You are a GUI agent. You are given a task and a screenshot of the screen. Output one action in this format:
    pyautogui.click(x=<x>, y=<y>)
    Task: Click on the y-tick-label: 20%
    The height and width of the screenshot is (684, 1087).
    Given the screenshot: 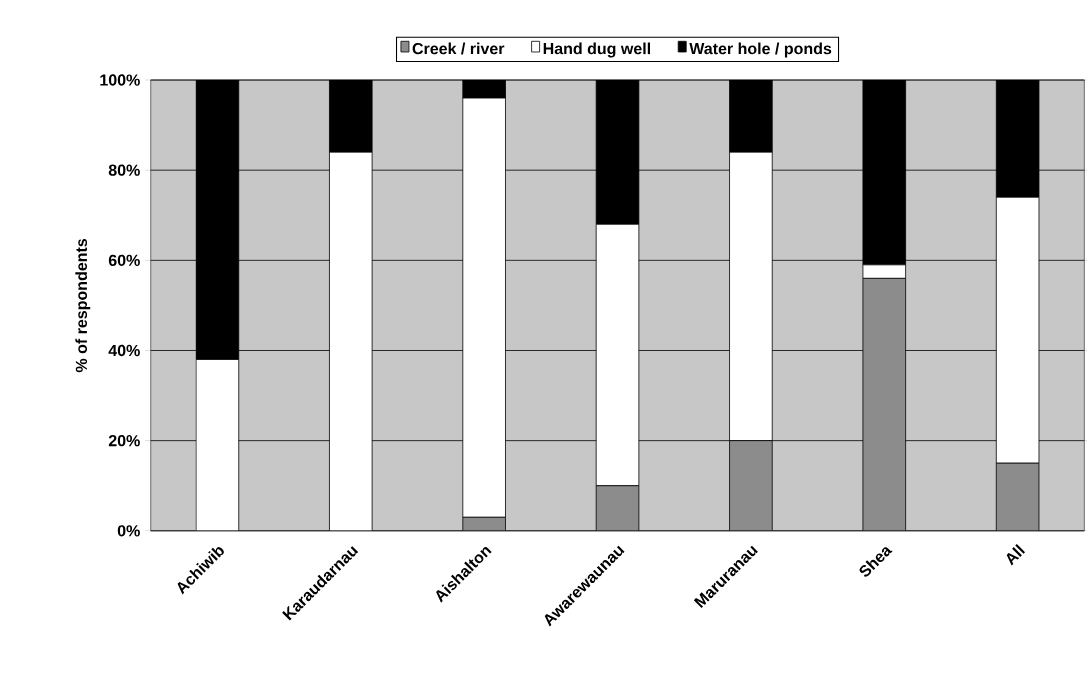 What is the action you would take?
    pyautogui.click(x=124, y=440)
    